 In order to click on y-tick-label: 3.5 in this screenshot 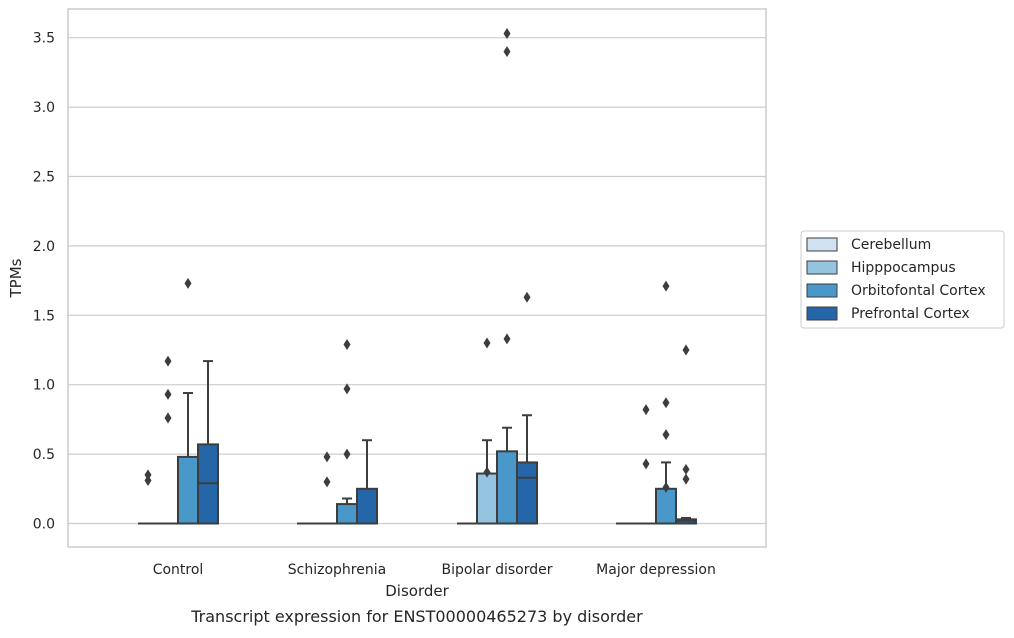, I will do `click(44, 39)`.